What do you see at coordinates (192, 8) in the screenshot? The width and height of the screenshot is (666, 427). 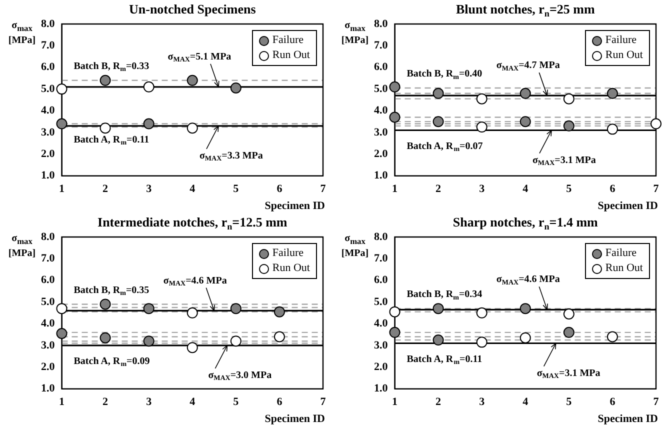 I see `chart-title: Un-notched Specimens` at bounding box center [192, 8].